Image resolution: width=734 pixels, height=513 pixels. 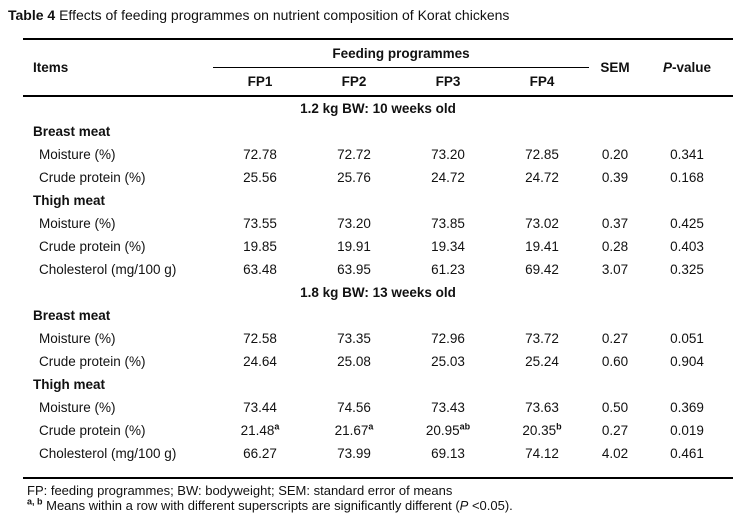 What do you see at coordinates (692, 67) in the screenshot?
I see `pvalue-rest: -value` at bounding box center [692, 67].